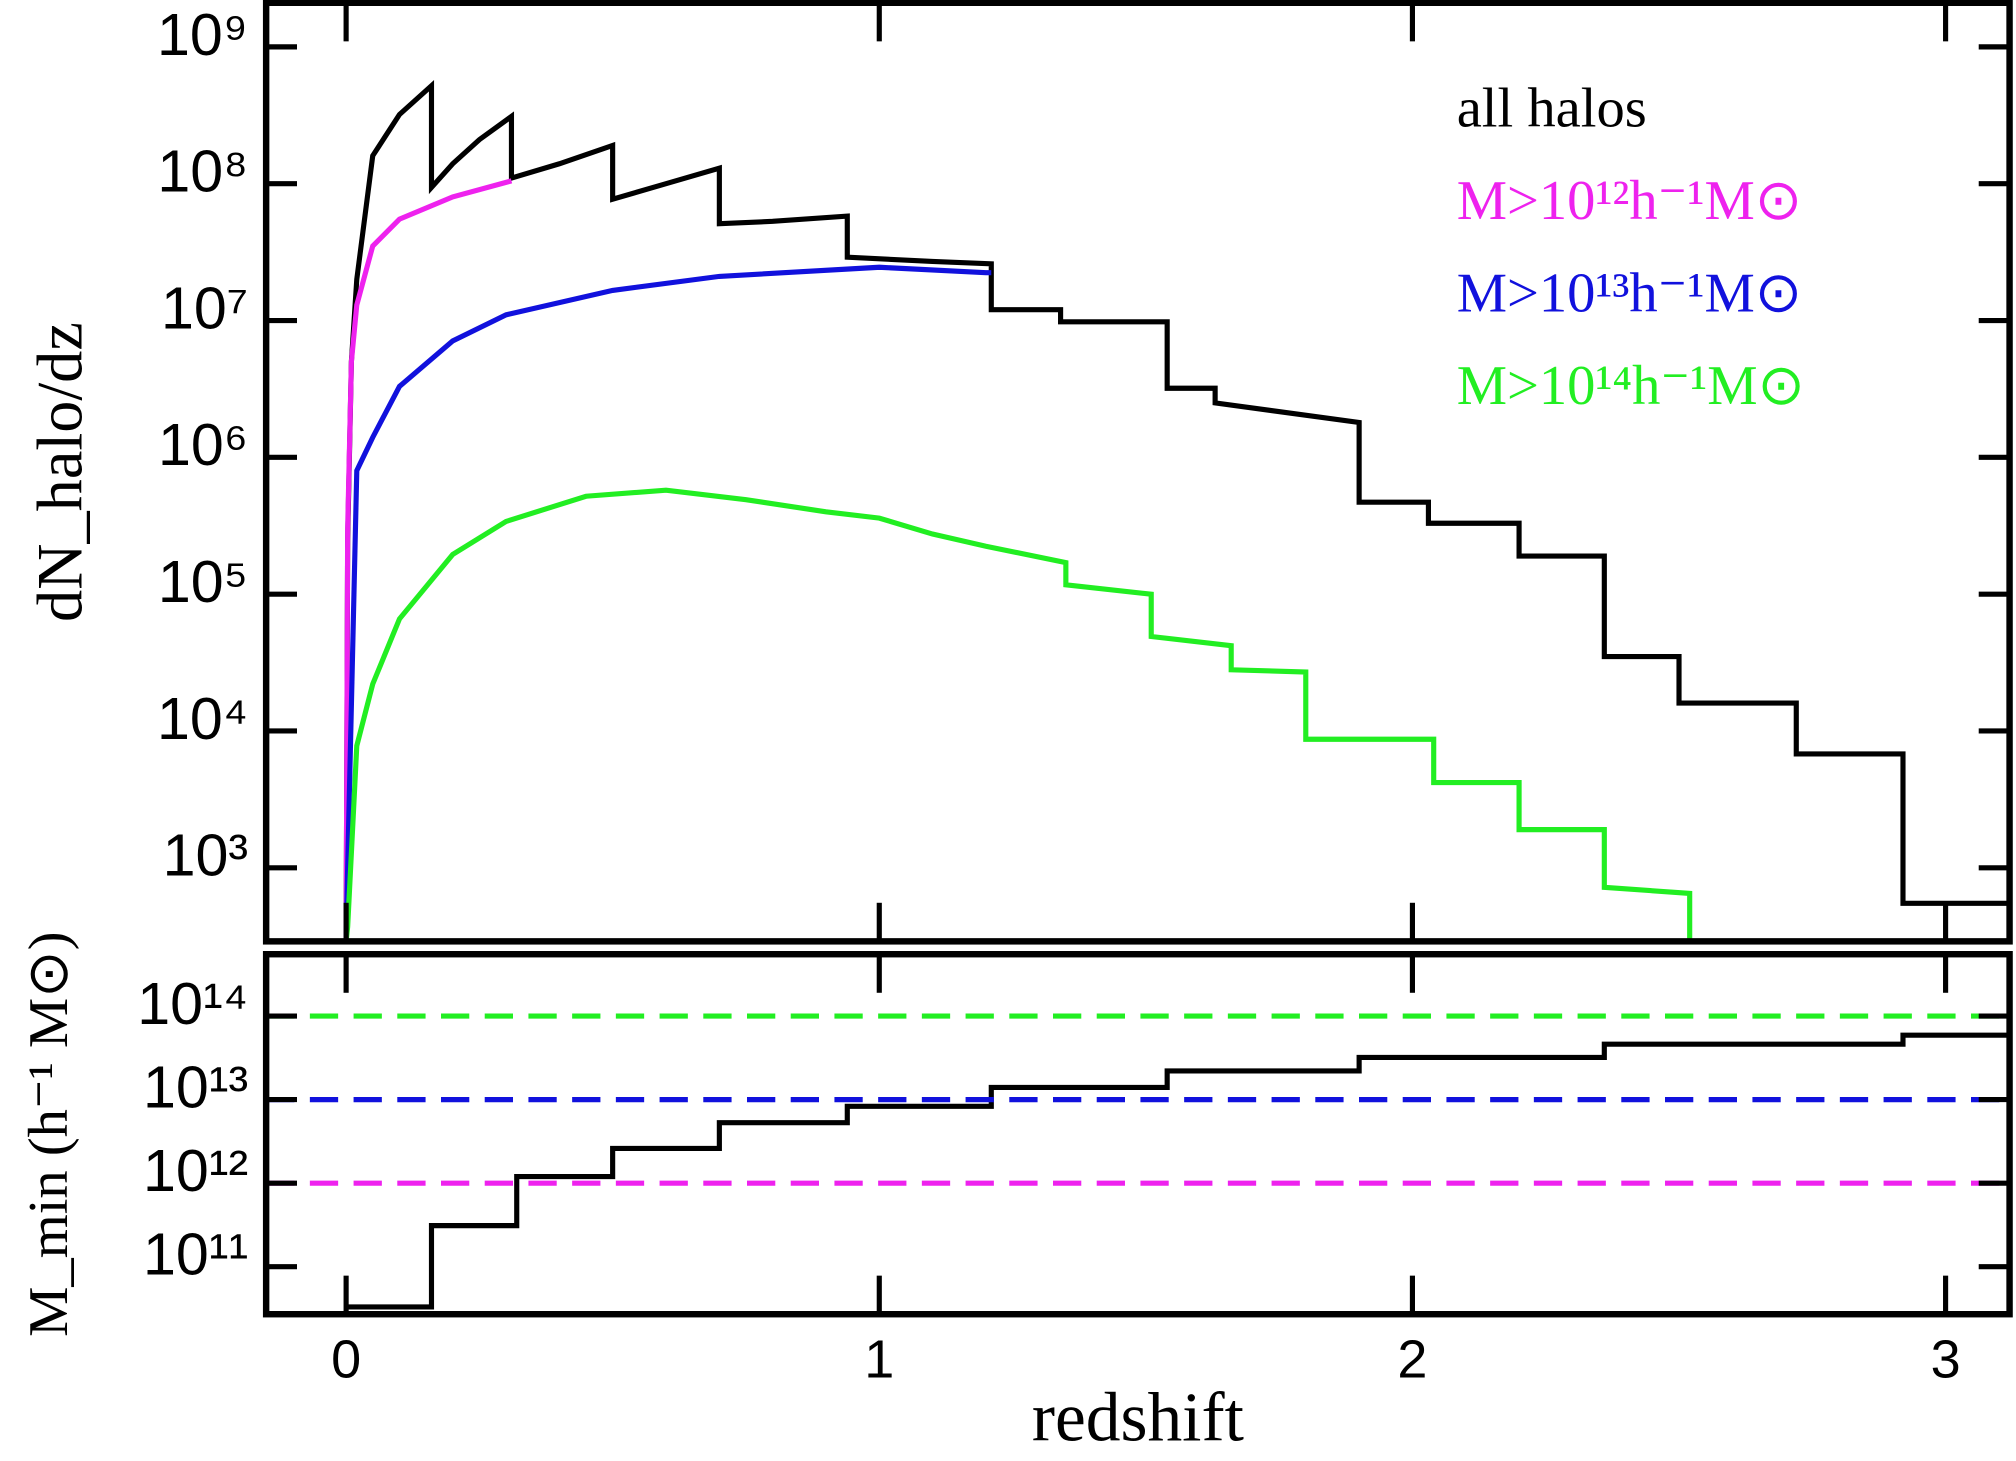  I want to click on y-tick-label: 10⁷, so click(204, 307).